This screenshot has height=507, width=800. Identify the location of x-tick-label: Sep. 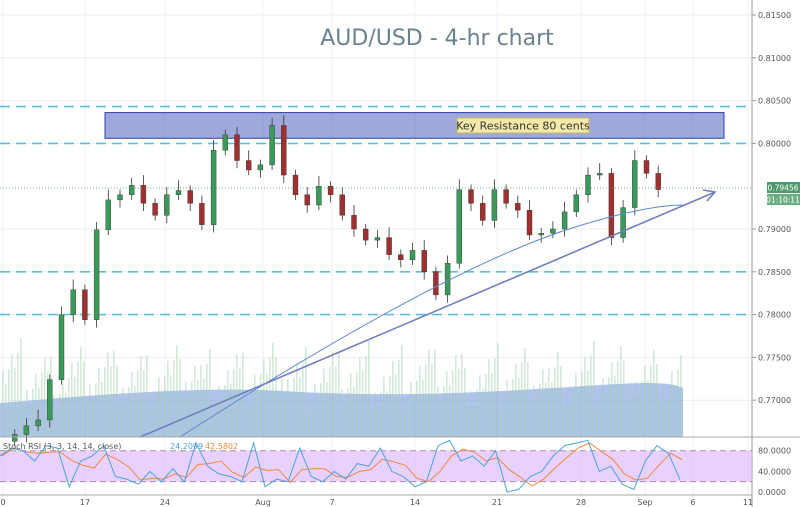
(644, 502).